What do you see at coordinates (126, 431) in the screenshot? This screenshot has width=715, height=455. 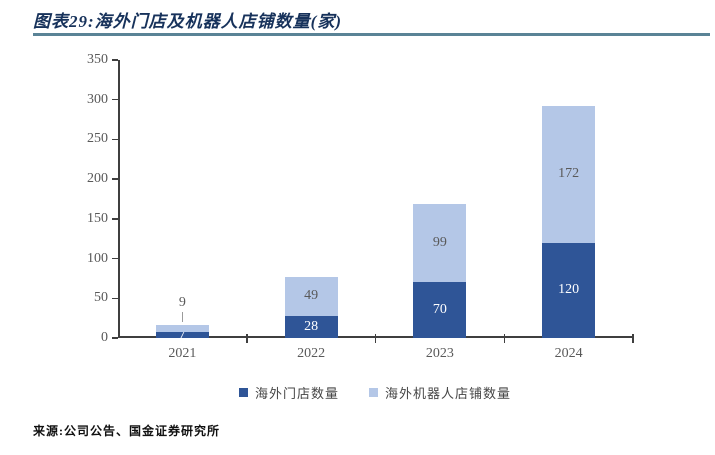 I see `source-note: 来源:公司公告、国金证券研究所` at bounding box center [126, 431].